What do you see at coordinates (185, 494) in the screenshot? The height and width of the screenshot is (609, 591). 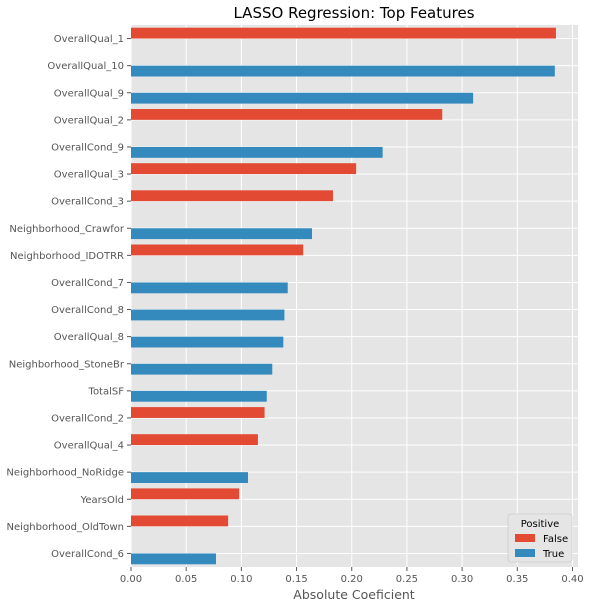 I see `bar-yearsold` at bounding box center [185, 494].